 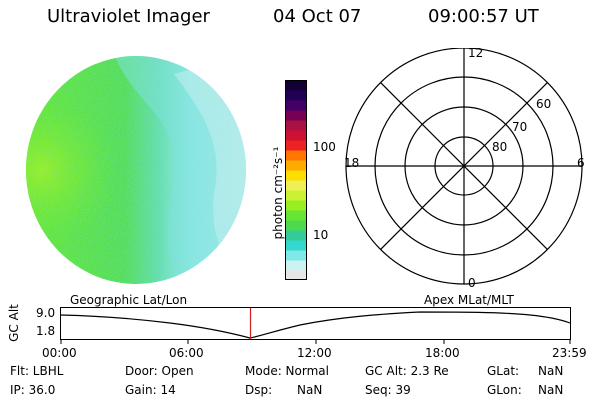 I want to click on mlt-label-12: 12, so click(x=476, y=53).